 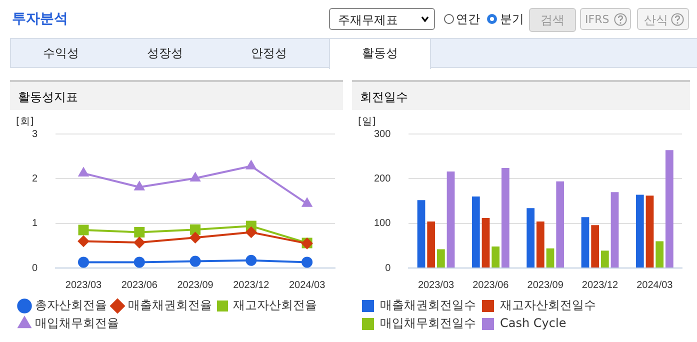 What do you see at coordinates (428, 323) in the screenshot?
I see `legend-label: 매입채무회전일수` at bounding box center [428, 323].